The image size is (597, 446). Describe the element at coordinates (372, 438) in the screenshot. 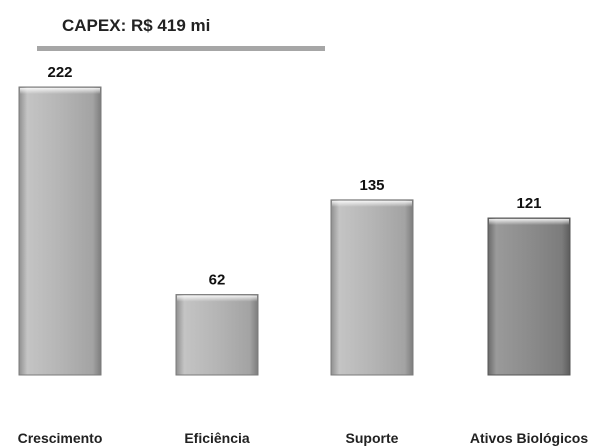

I see `category-label-suporte: Suporte` at that location.